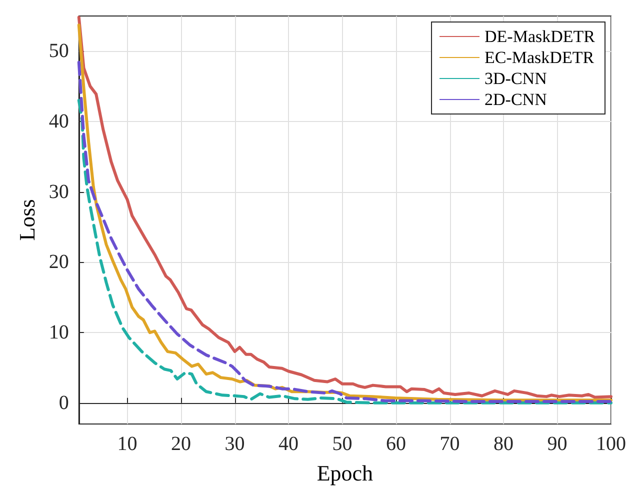 Image resolution: width=637 pixels, height=500 pixels. What do you see at coordinates (611, 444) in the screenshot?
I see `x-tick-label: 100` at bounding box center [611, 444].